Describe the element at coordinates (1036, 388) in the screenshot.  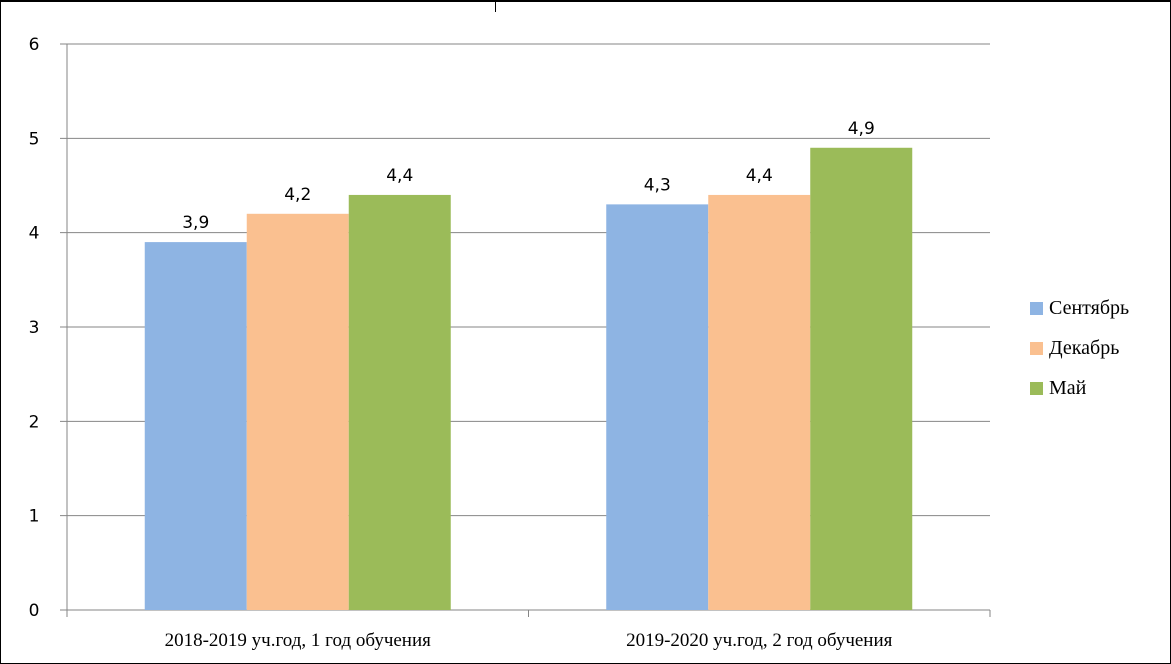
I see `legend-swatch-may` at that location.